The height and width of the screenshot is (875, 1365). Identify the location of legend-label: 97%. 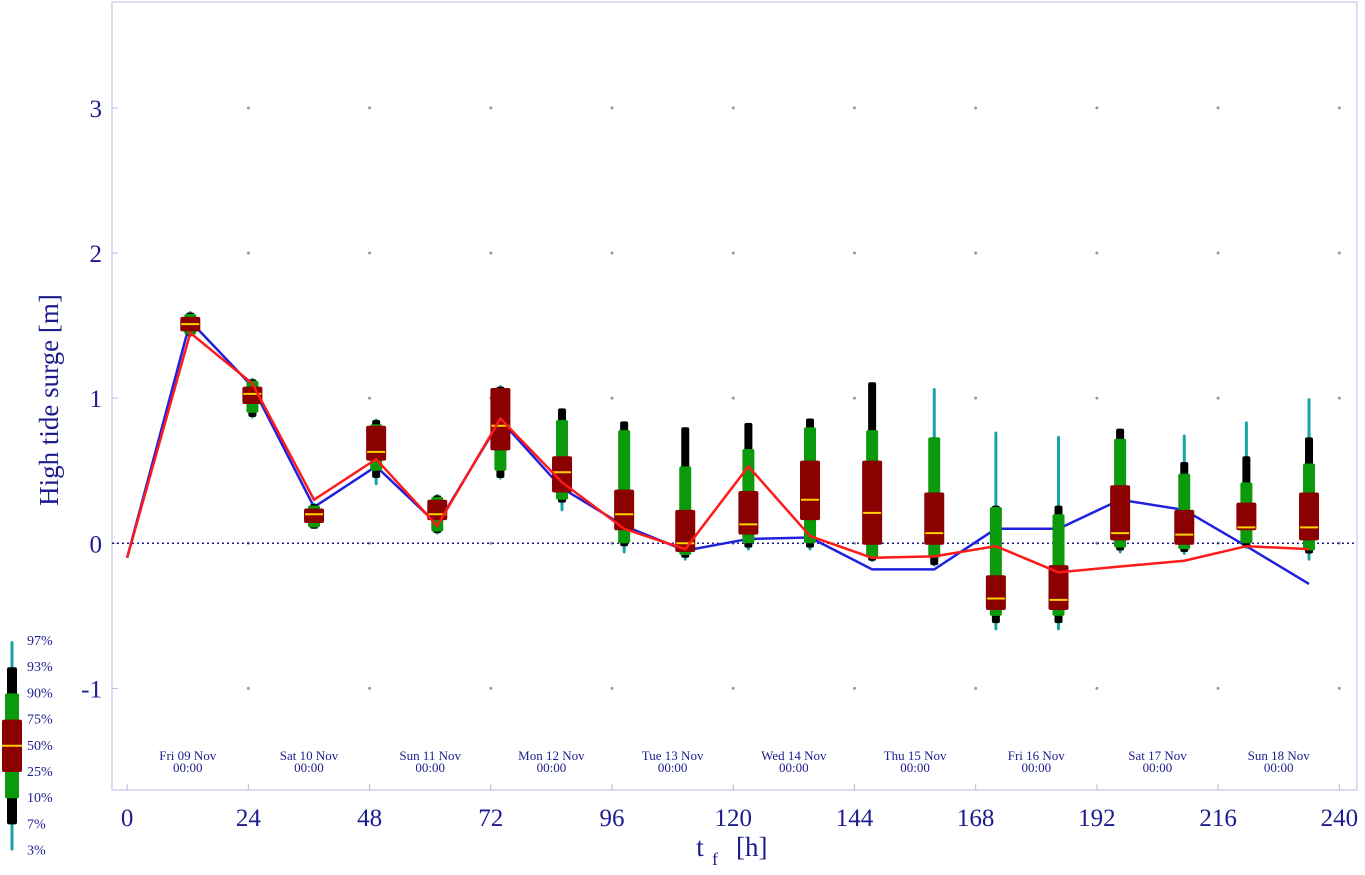
(40, 641).